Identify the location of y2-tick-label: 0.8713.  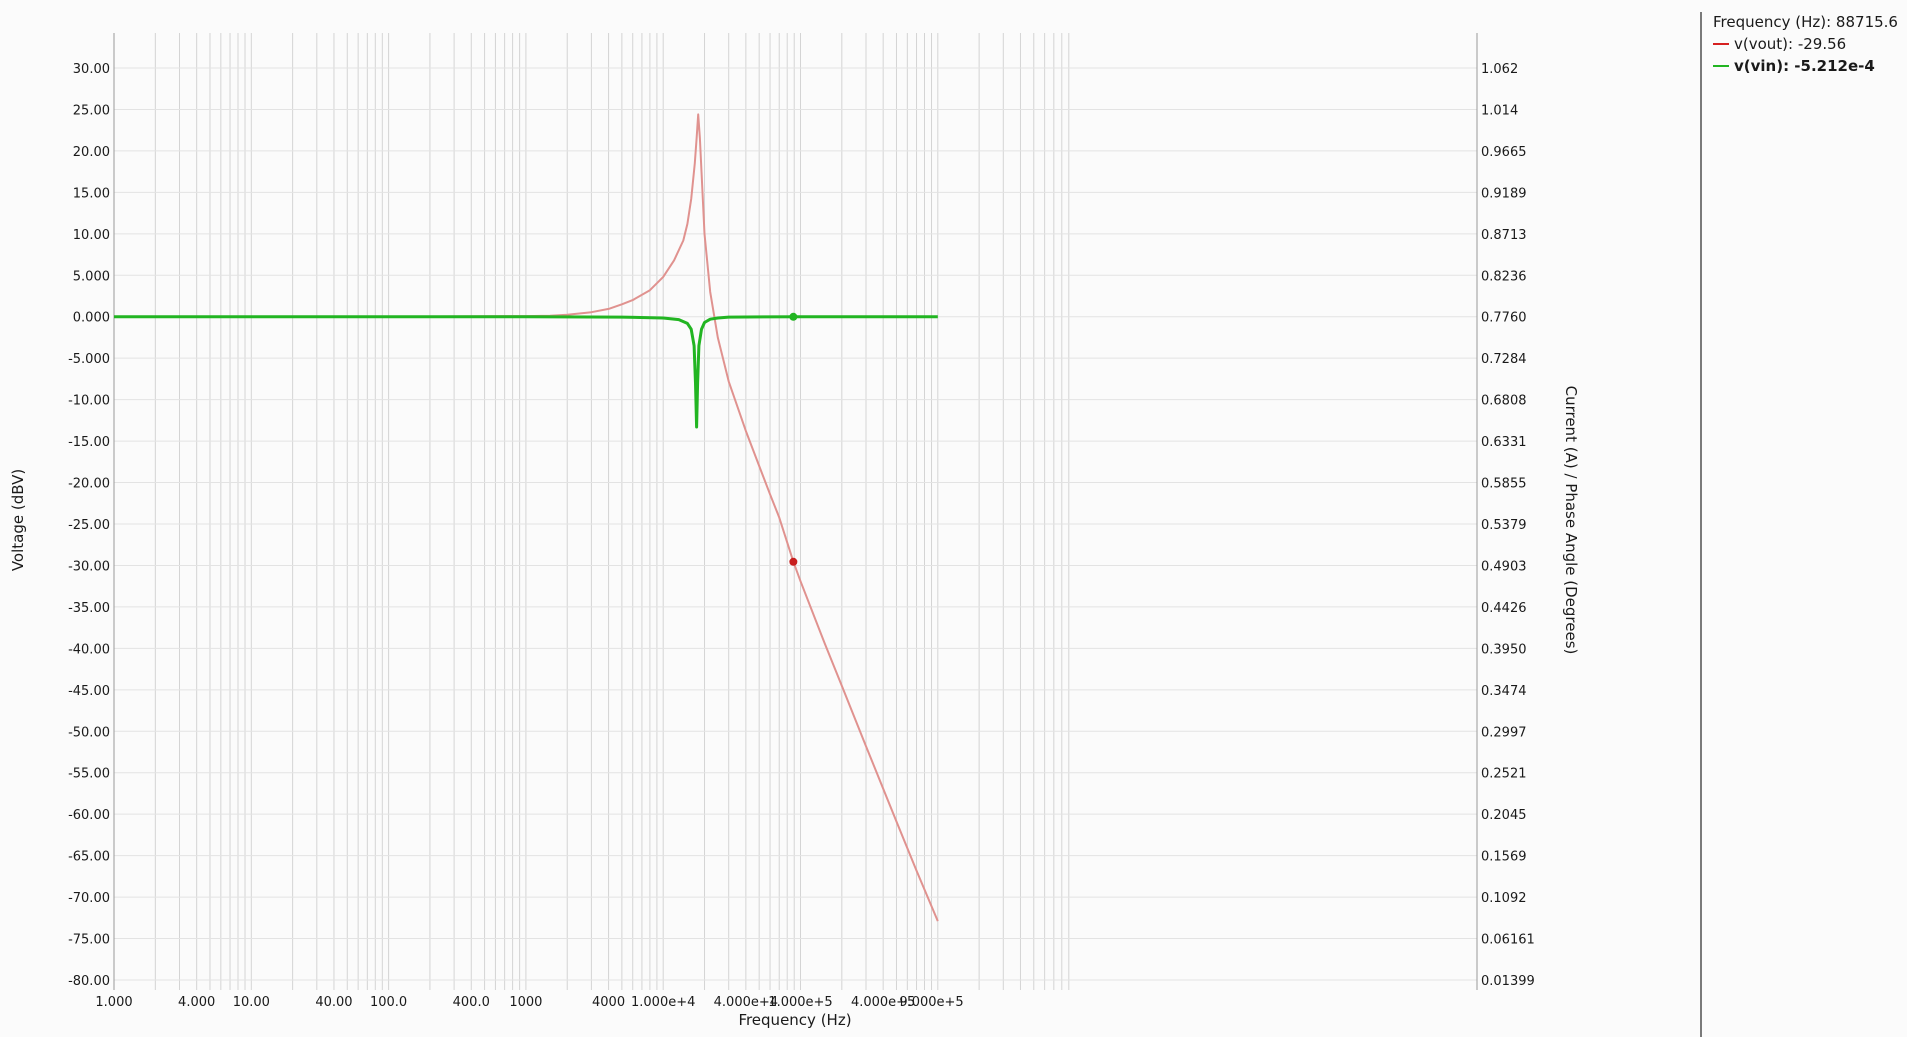
(1504, 235).